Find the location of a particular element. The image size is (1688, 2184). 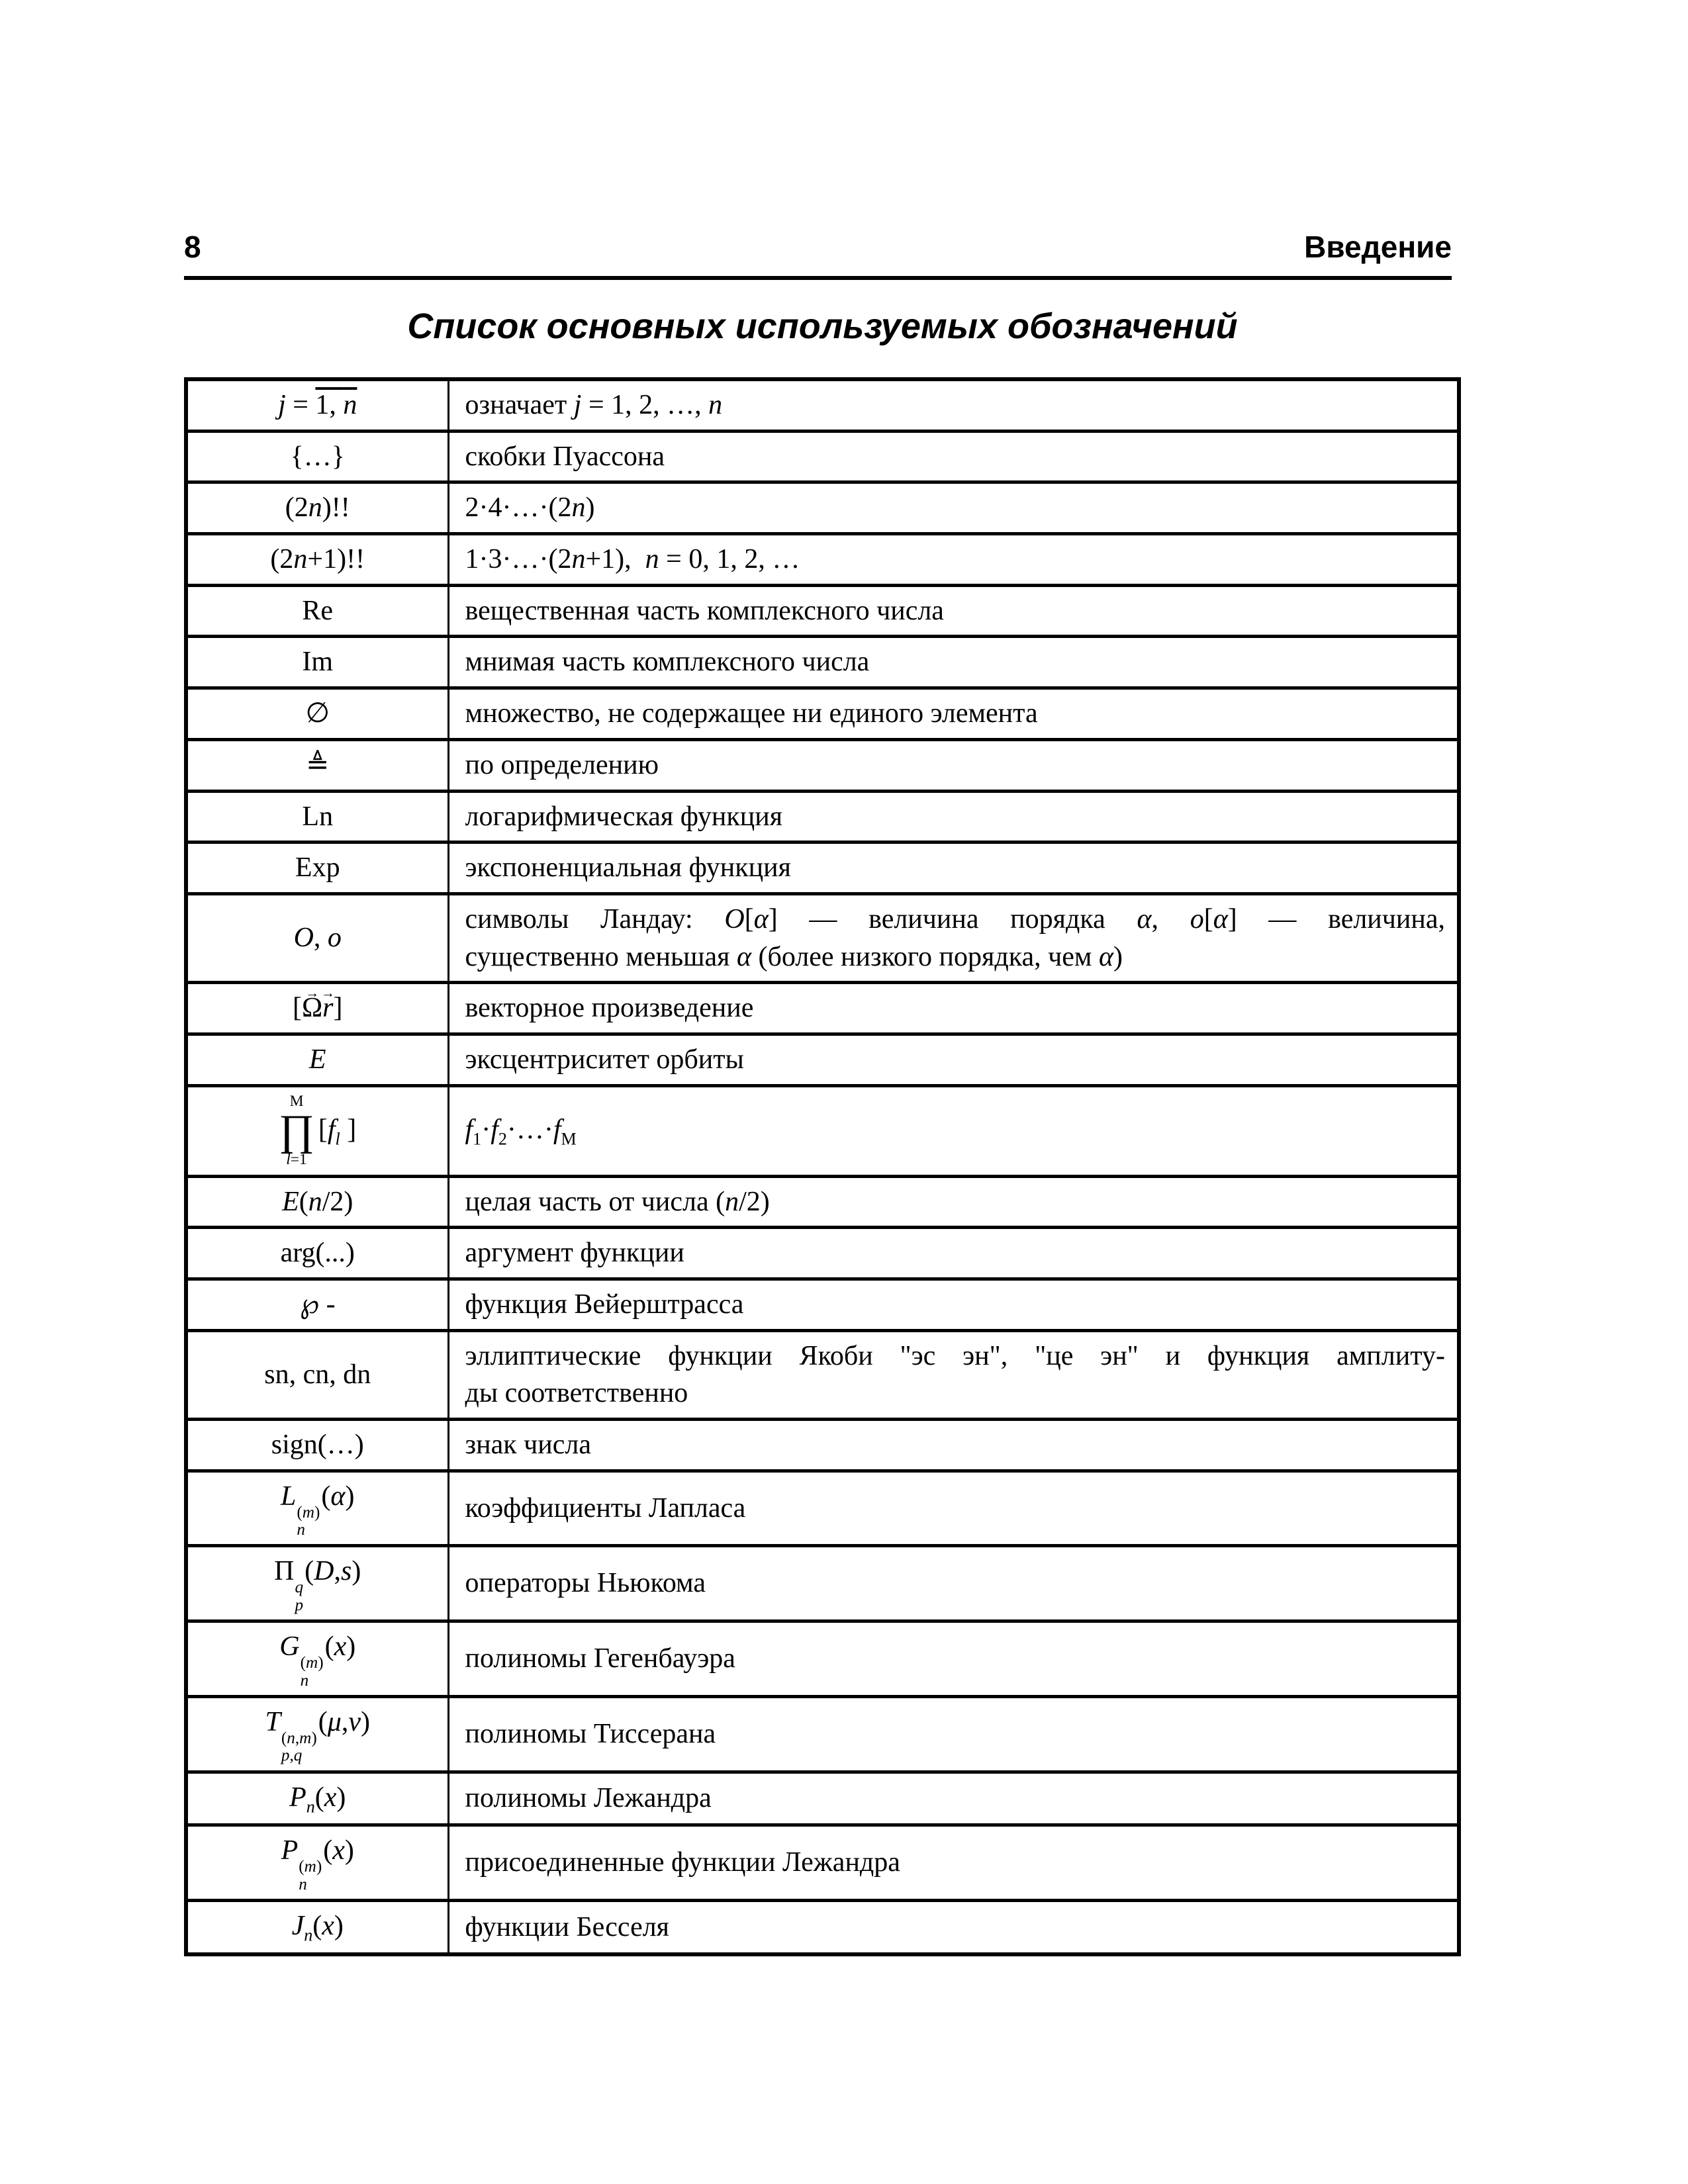

table-row: (2n)!! 2·4·…·(2n) is located at coordinates (822, 508).